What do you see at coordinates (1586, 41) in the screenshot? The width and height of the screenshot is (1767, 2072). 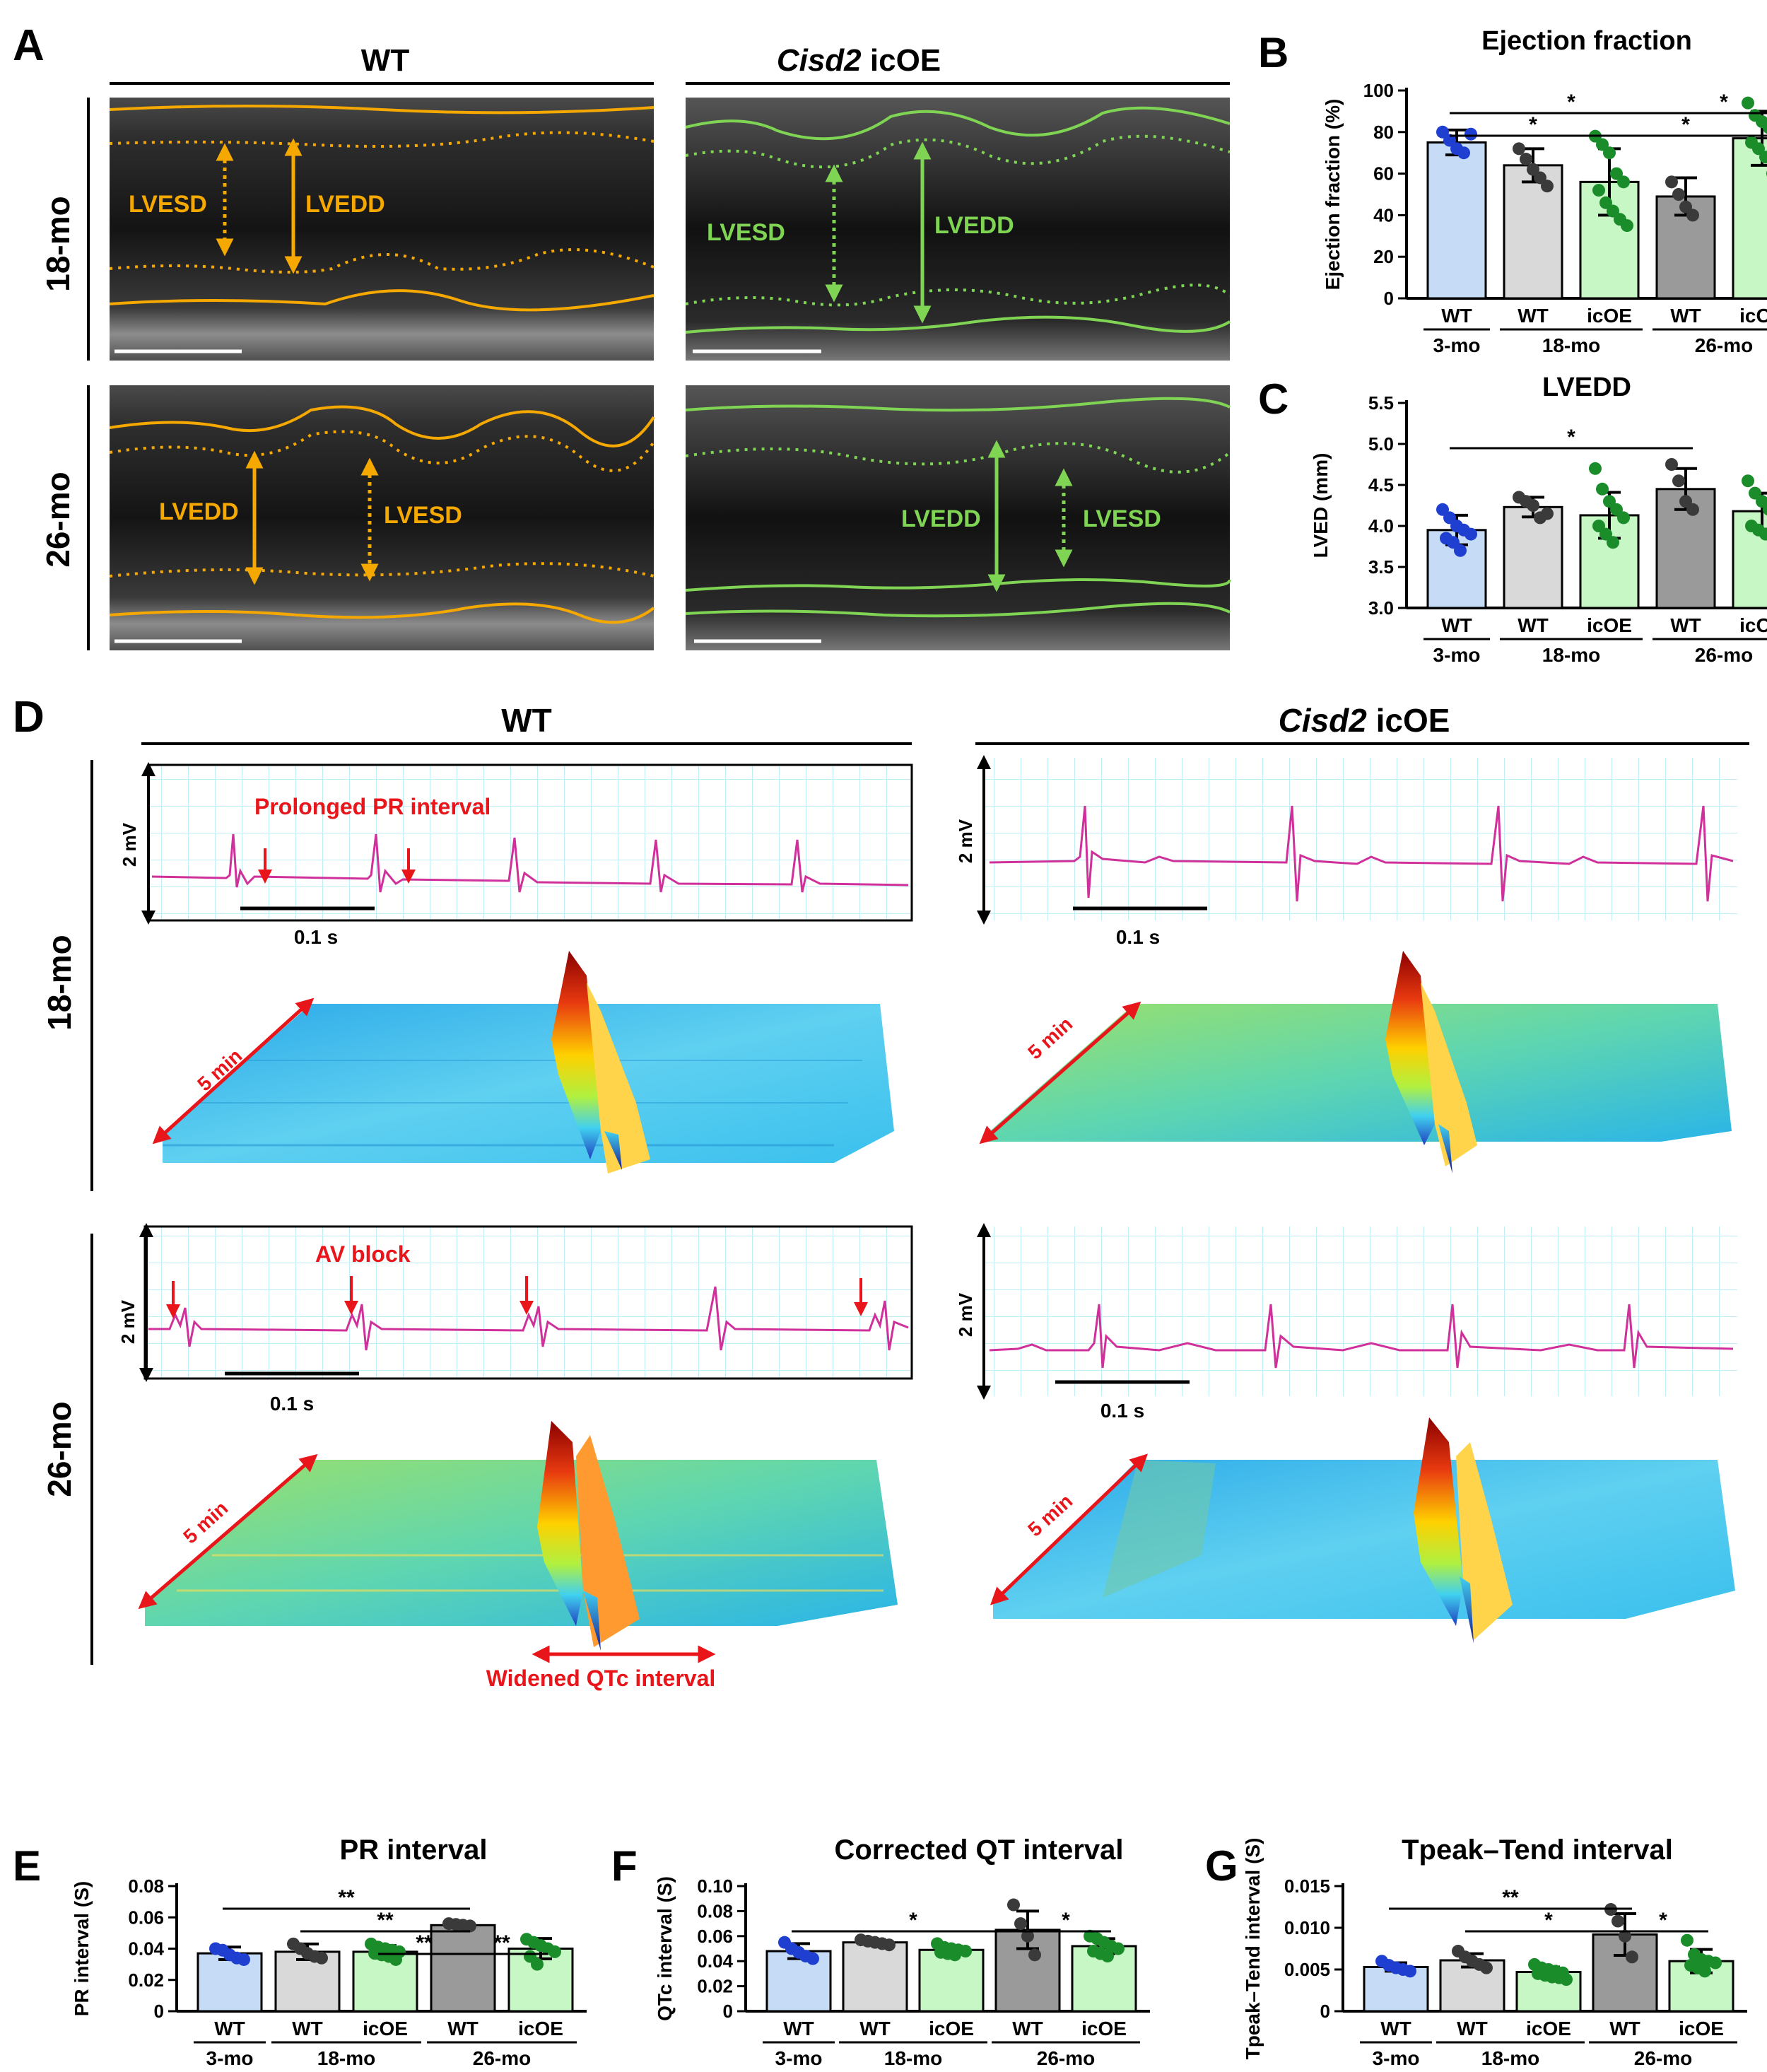 I see `chart-title: Ejection fraction` at bounding box center [1586, 41].